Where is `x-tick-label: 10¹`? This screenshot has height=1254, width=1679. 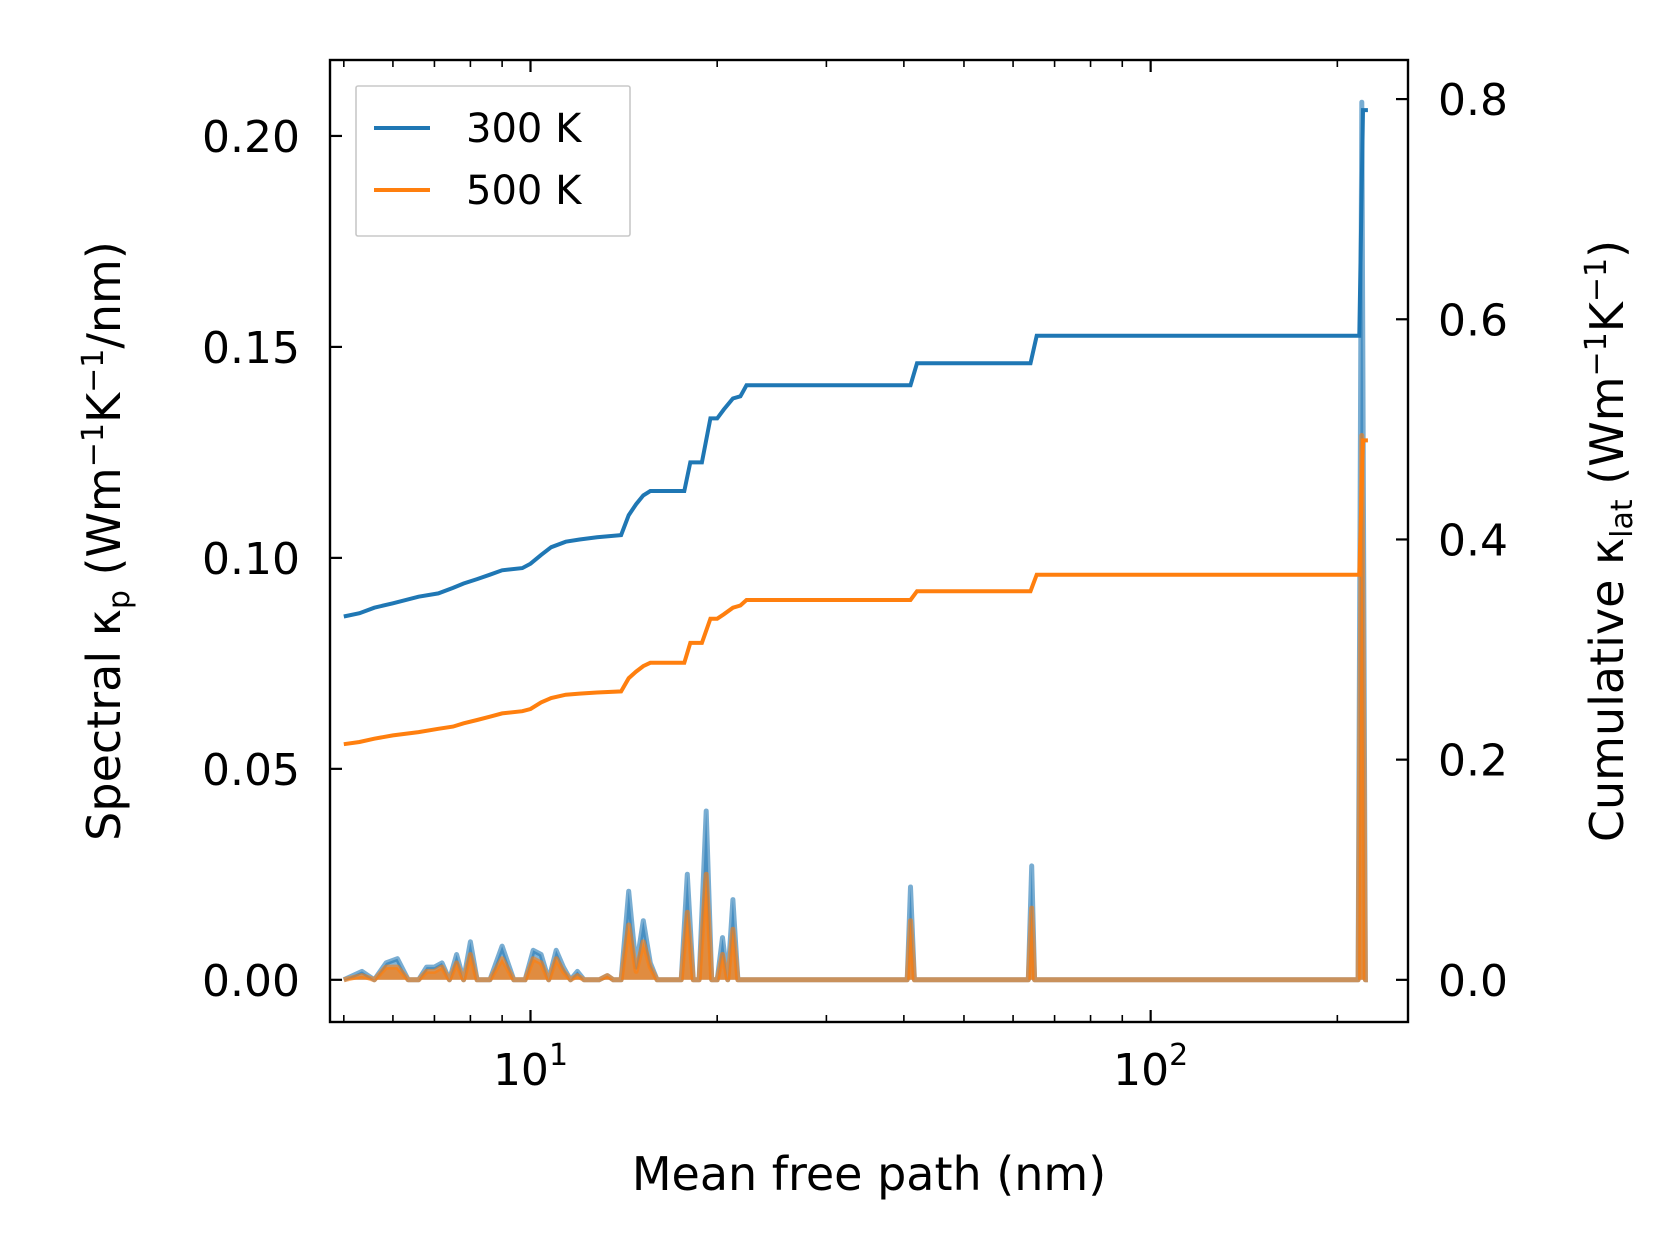 x-tick-label: 10¹ is located at coordinates (530, 1067).